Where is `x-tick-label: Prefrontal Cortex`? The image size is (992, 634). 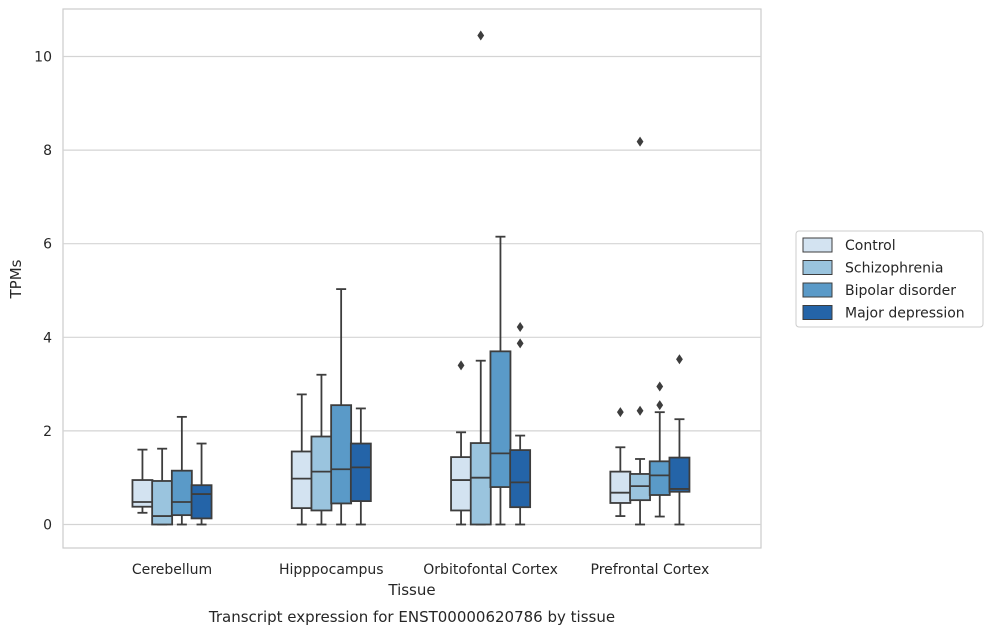 x-tick-label: Prefrontal Cortex is located at coordinates (650, 570).